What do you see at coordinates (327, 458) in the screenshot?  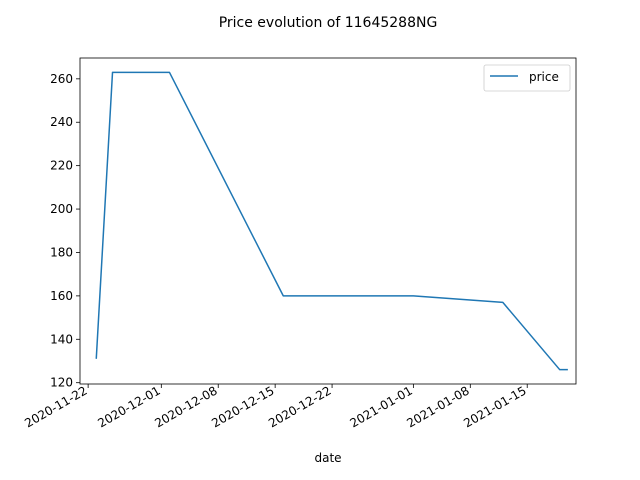 I see `x-axis-label: date` at bounding box center [327, 458].